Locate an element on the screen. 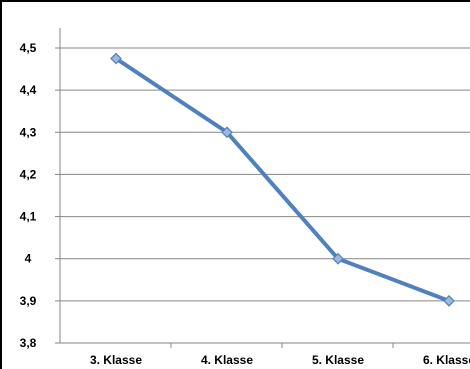  y-tick-label: 4,4 is located at coordinates (28, 90).